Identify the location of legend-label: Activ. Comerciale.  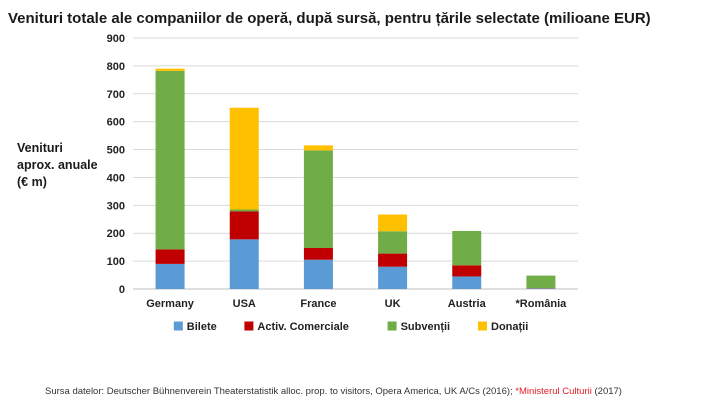
(303, 327).